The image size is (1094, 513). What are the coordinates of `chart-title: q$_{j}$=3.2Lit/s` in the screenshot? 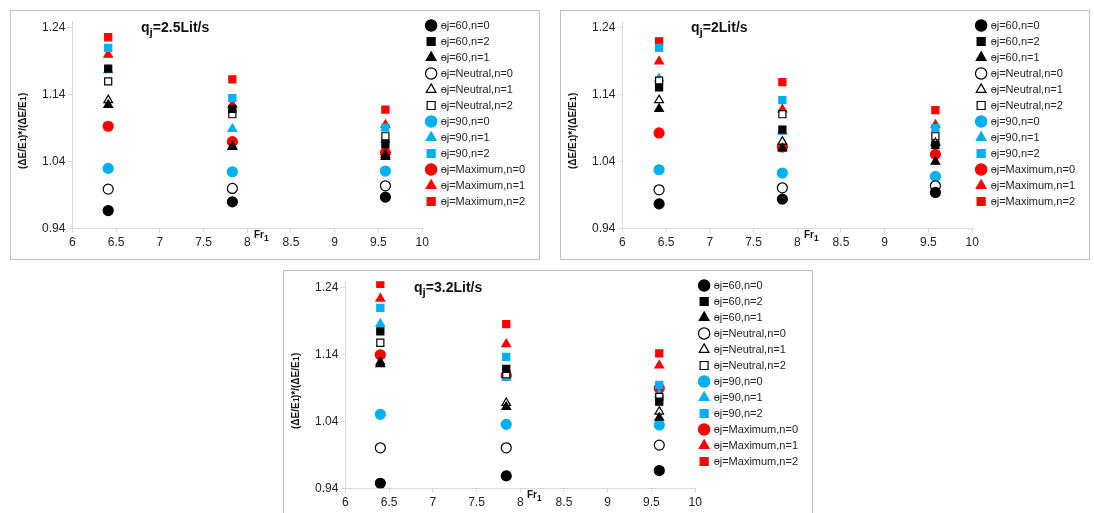 It's located at (448, 288).